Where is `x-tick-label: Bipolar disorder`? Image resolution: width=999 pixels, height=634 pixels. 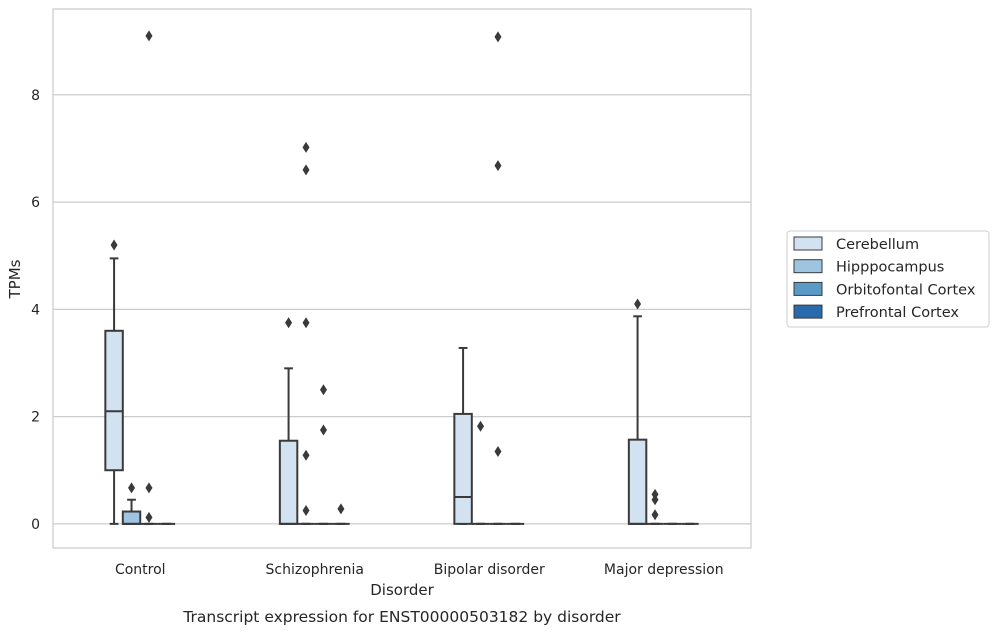
x-tick-label: Bipolar disorder is located at coordinates (489, 570).